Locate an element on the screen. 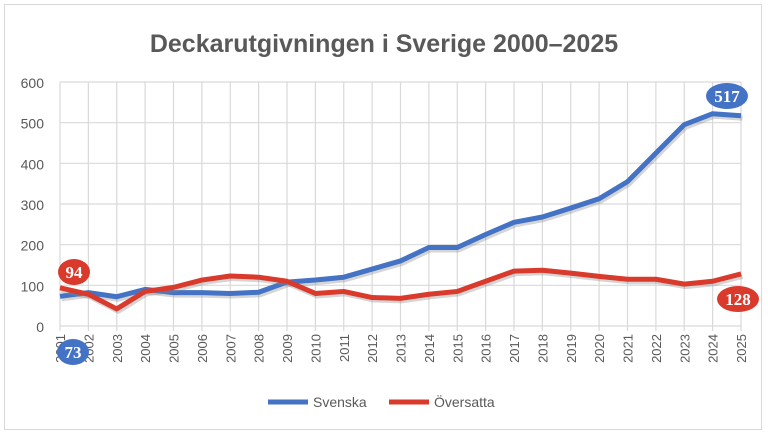  data-label-517: 517 is located at coordinates (727, 96).